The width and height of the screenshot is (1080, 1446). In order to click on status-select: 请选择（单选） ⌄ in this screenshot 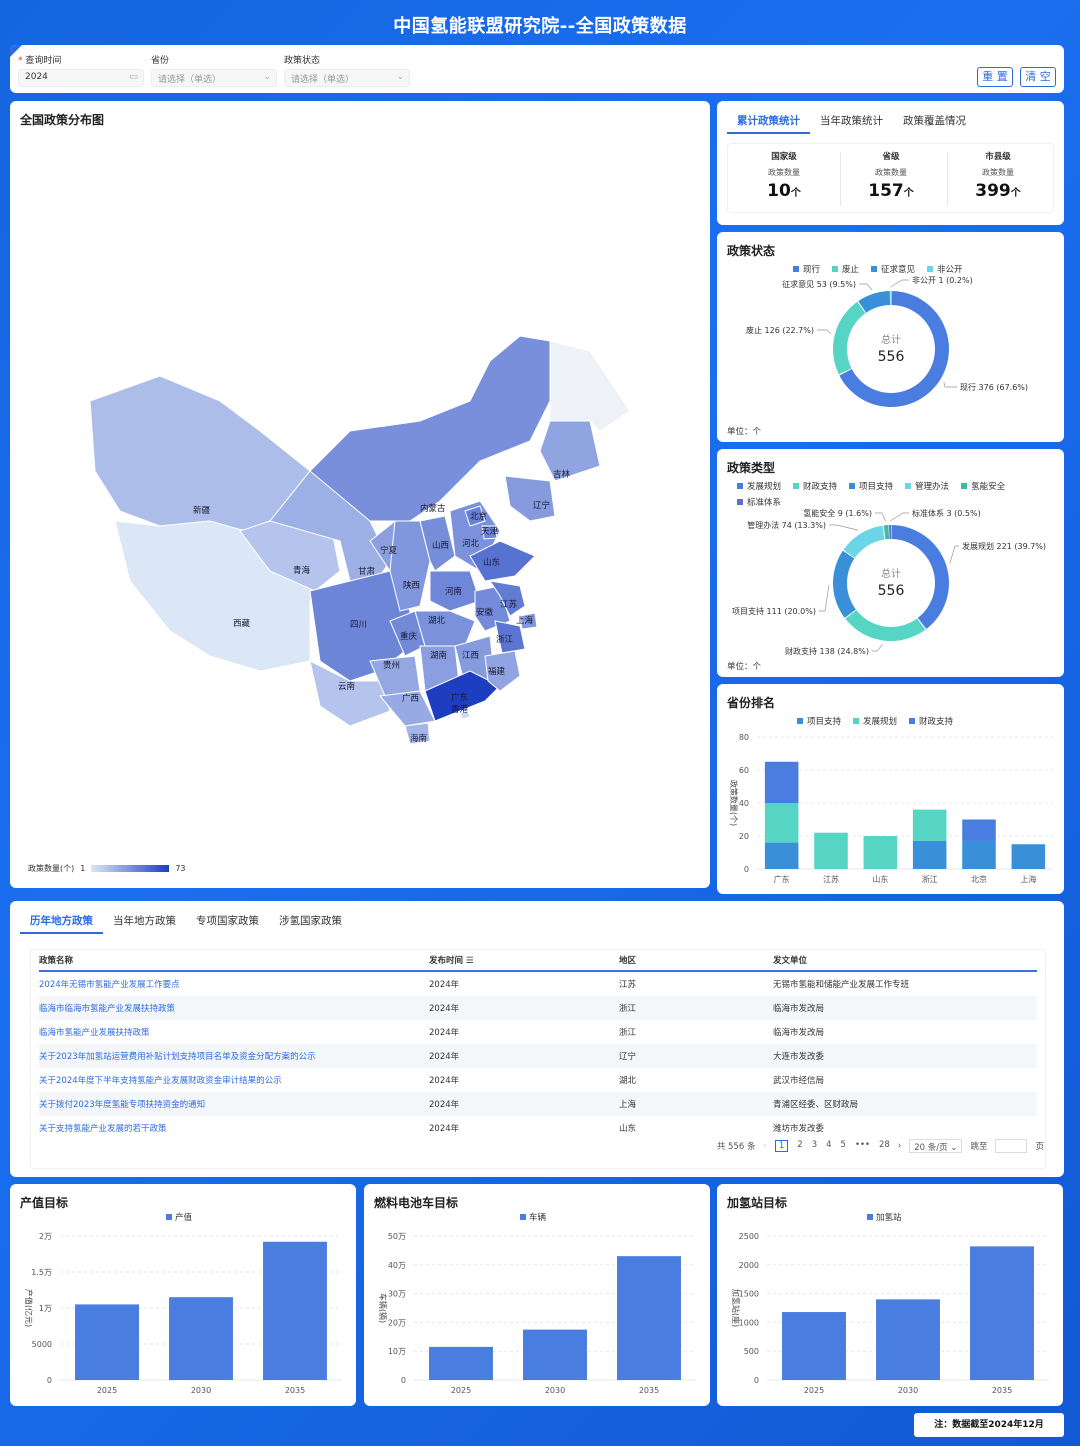, I will do `click(347, 78)`.